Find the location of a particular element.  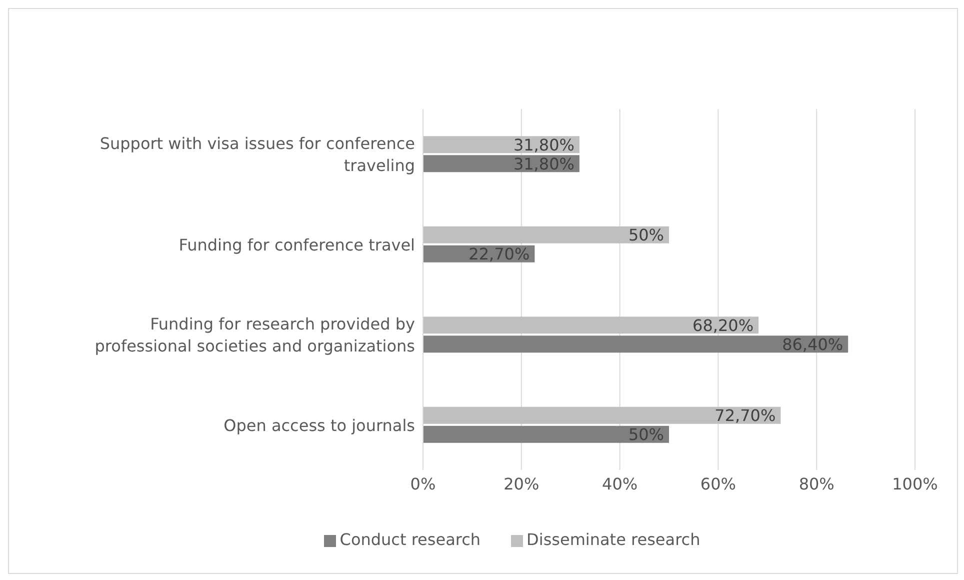

y-tick-label: Open access to journals is located at coordinates (319, 424).